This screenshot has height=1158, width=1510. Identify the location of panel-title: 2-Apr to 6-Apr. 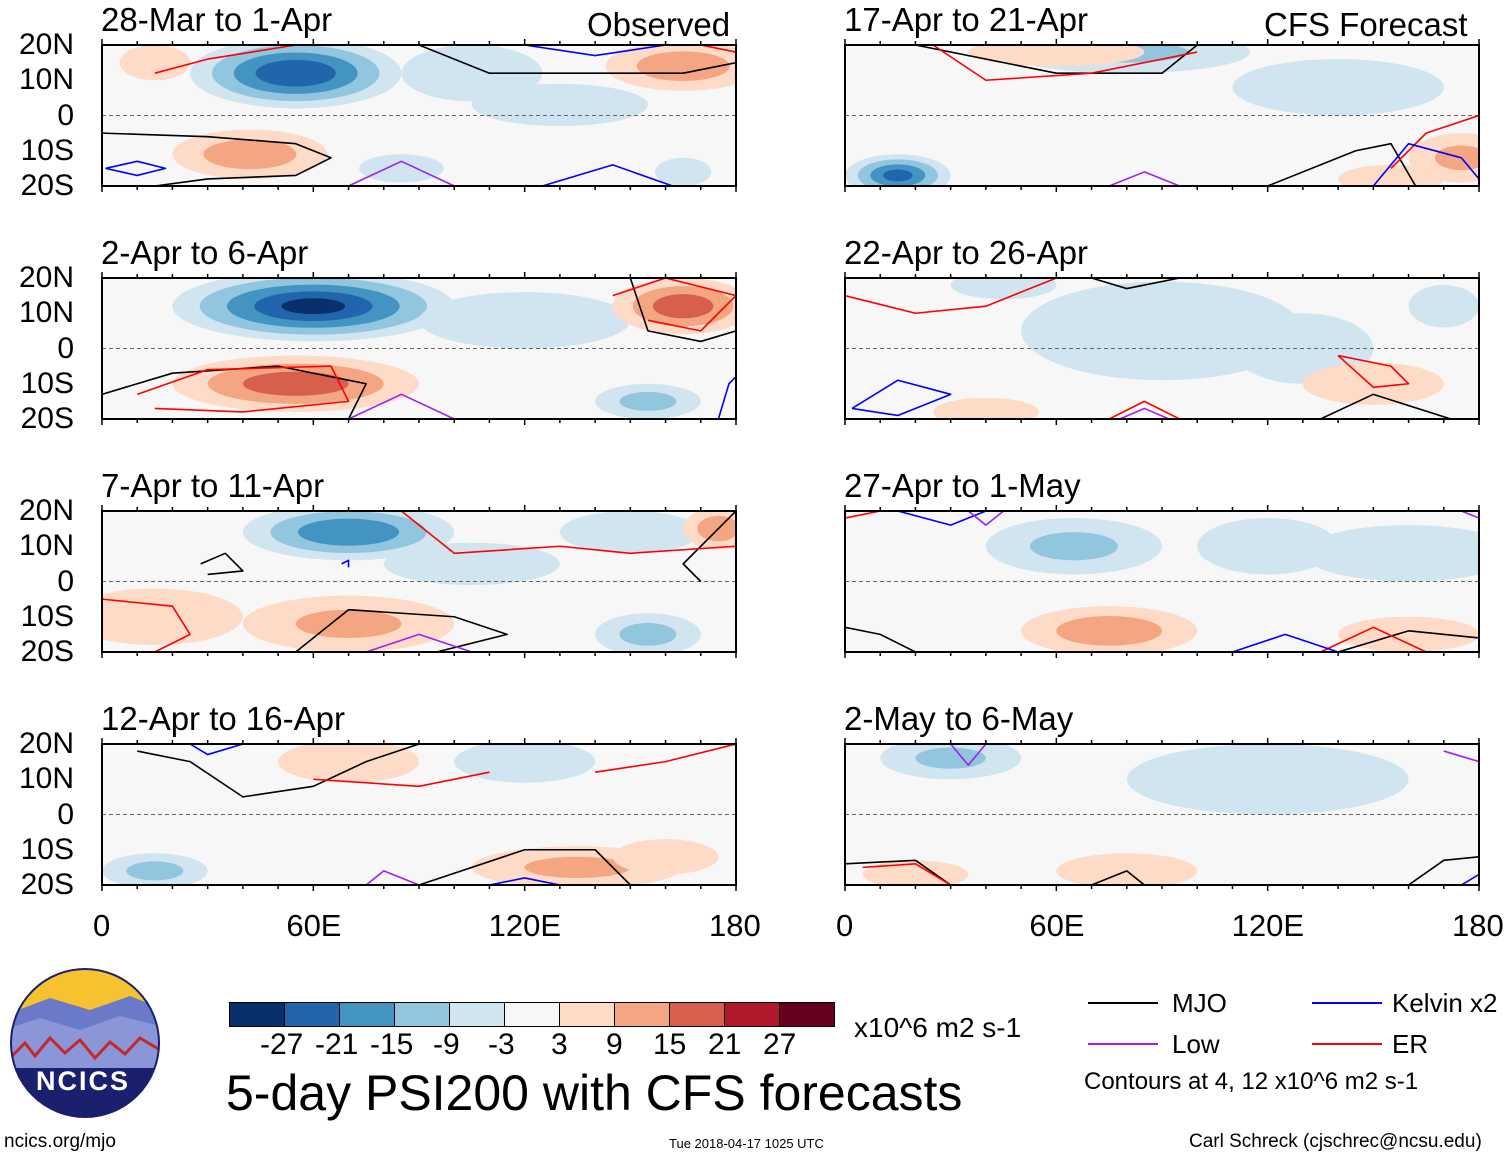
(205, 252).